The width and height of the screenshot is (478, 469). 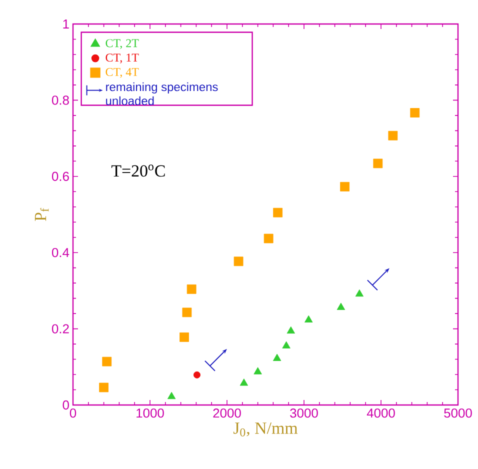 What do you see at coordinates (380, 413) in the screenshot?
I see `x-tick-label: 4000` at bounding box center [380, 413].